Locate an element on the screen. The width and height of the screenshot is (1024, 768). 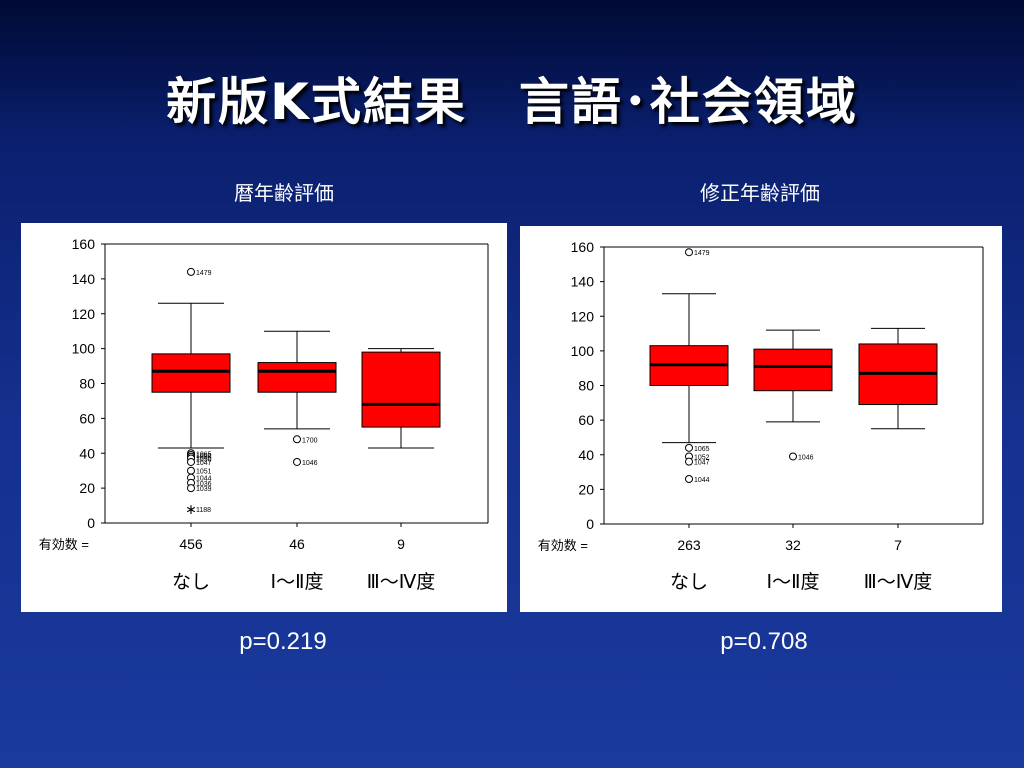
n-value: 46 is located at coordinates (297, 544).